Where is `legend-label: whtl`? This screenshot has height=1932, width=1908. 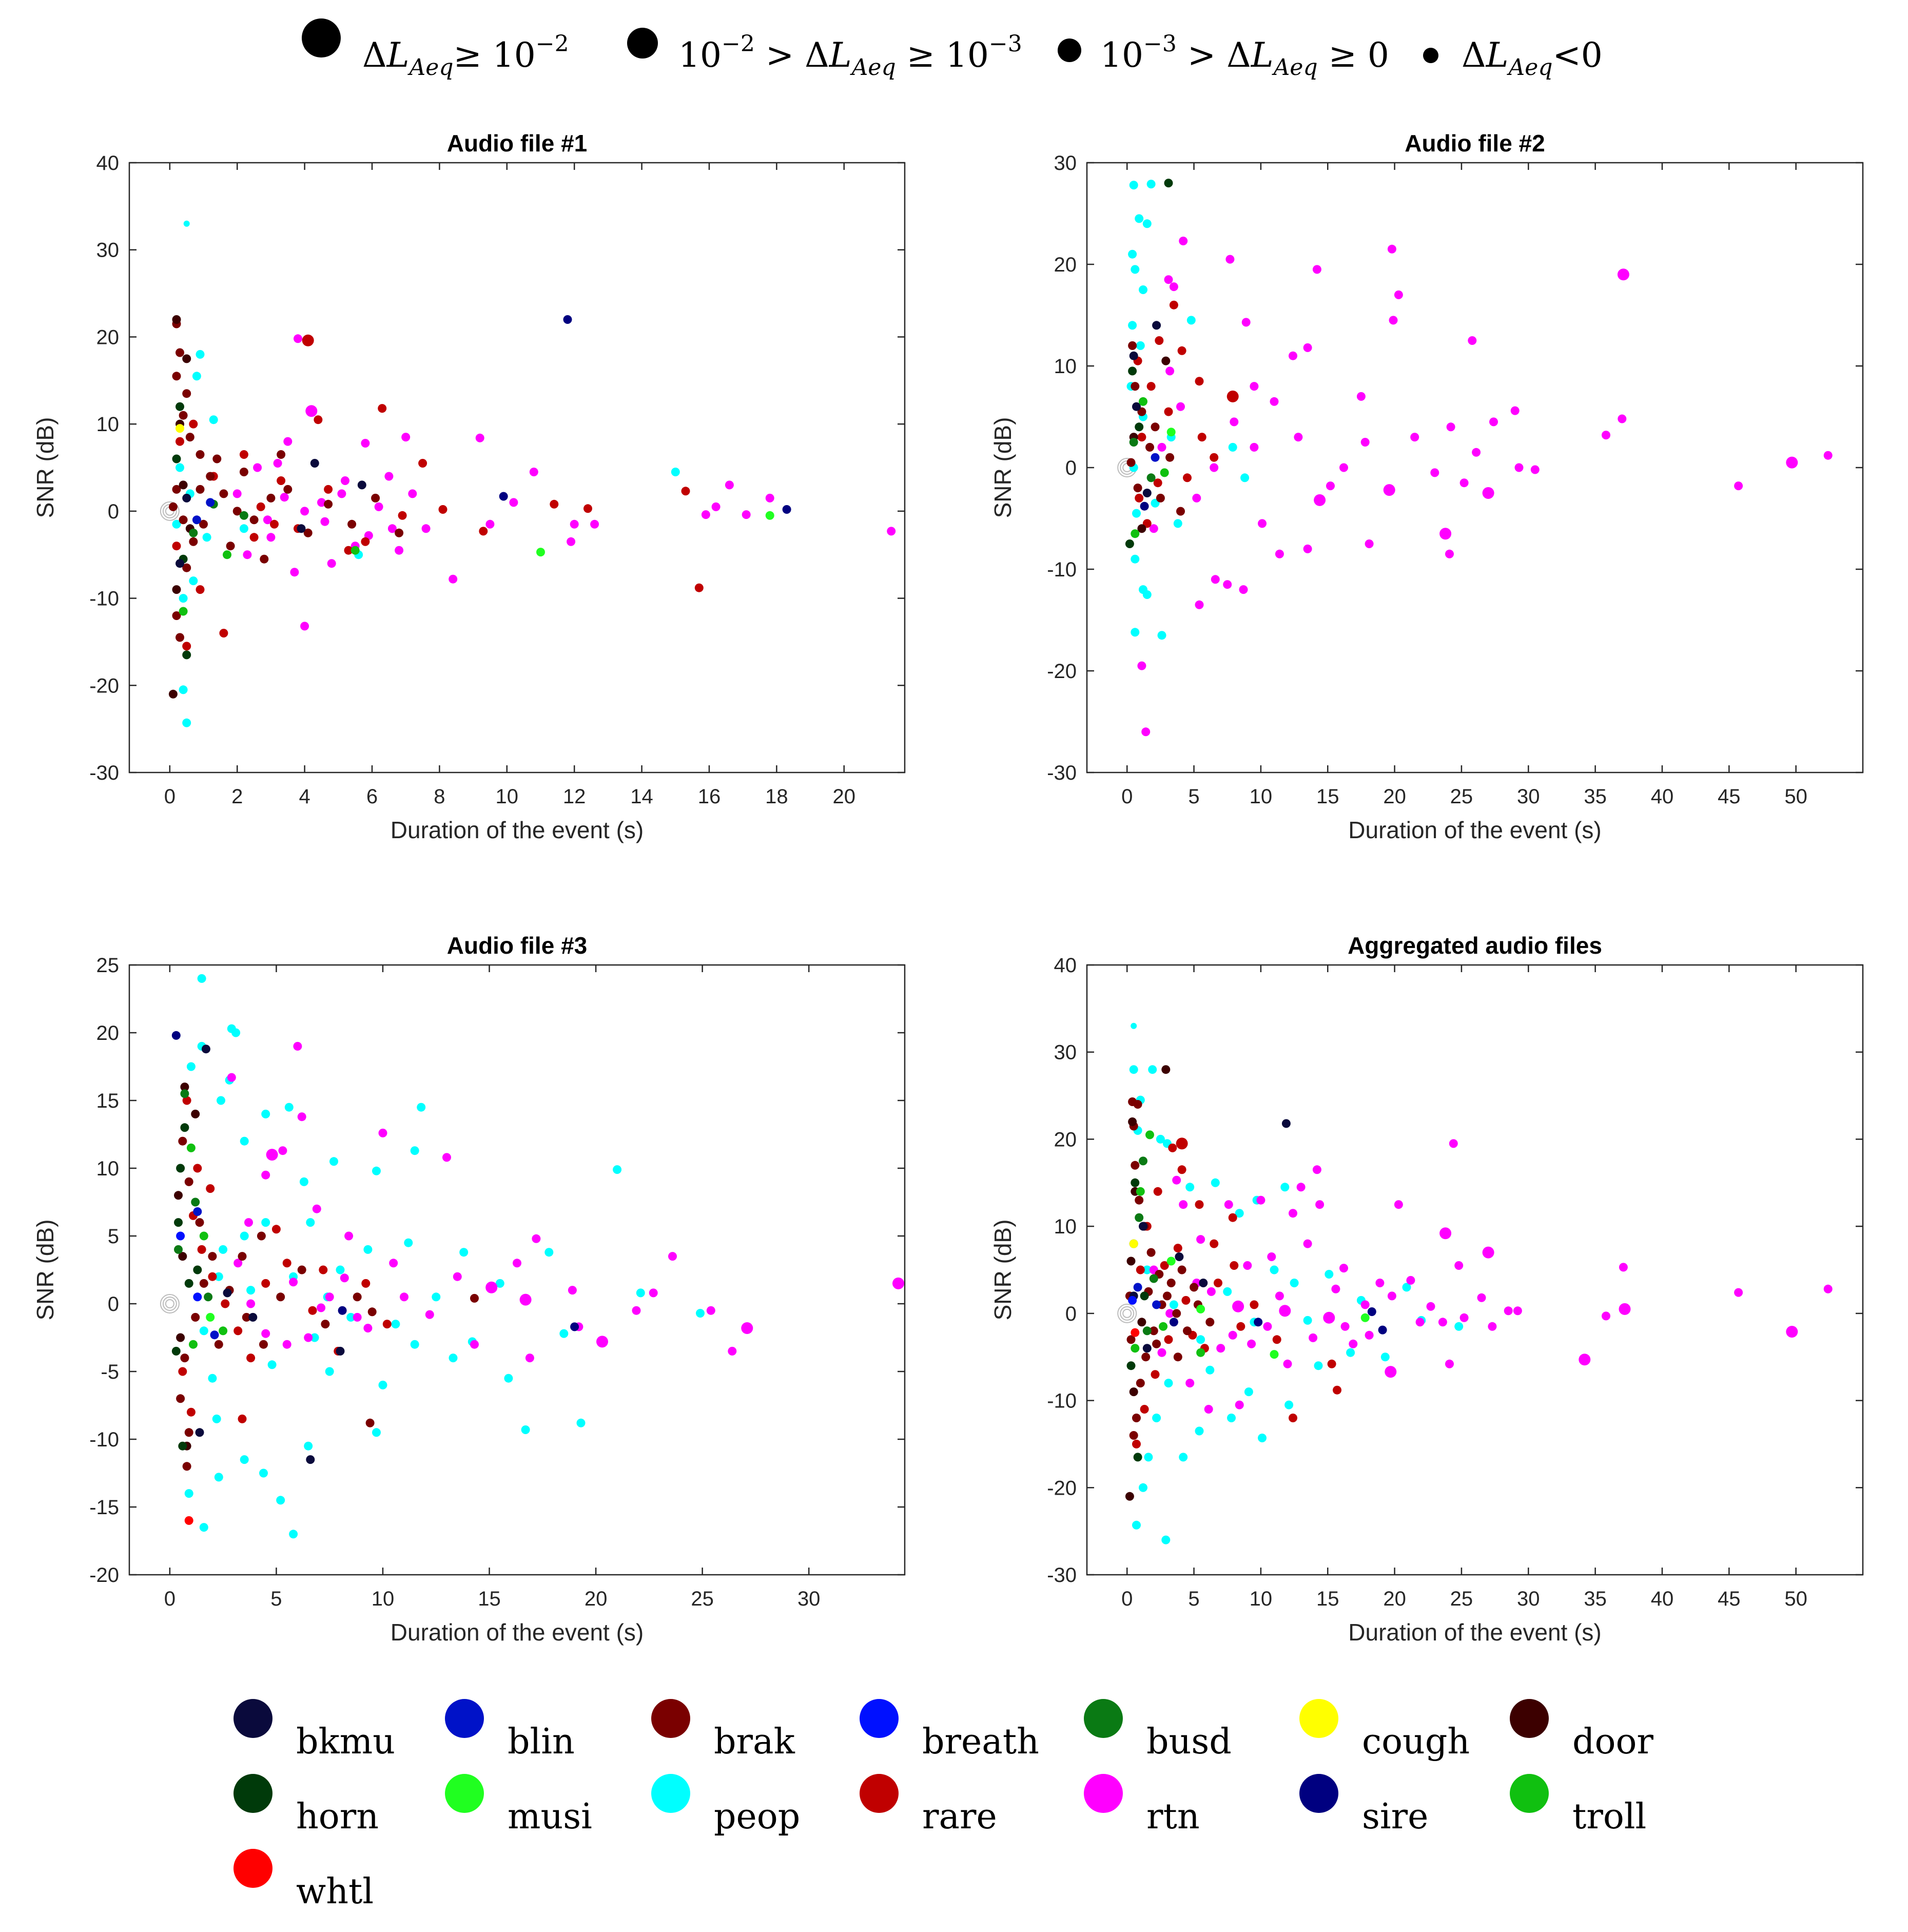
legend-label: whtl is located at coordinates (335, 1891).